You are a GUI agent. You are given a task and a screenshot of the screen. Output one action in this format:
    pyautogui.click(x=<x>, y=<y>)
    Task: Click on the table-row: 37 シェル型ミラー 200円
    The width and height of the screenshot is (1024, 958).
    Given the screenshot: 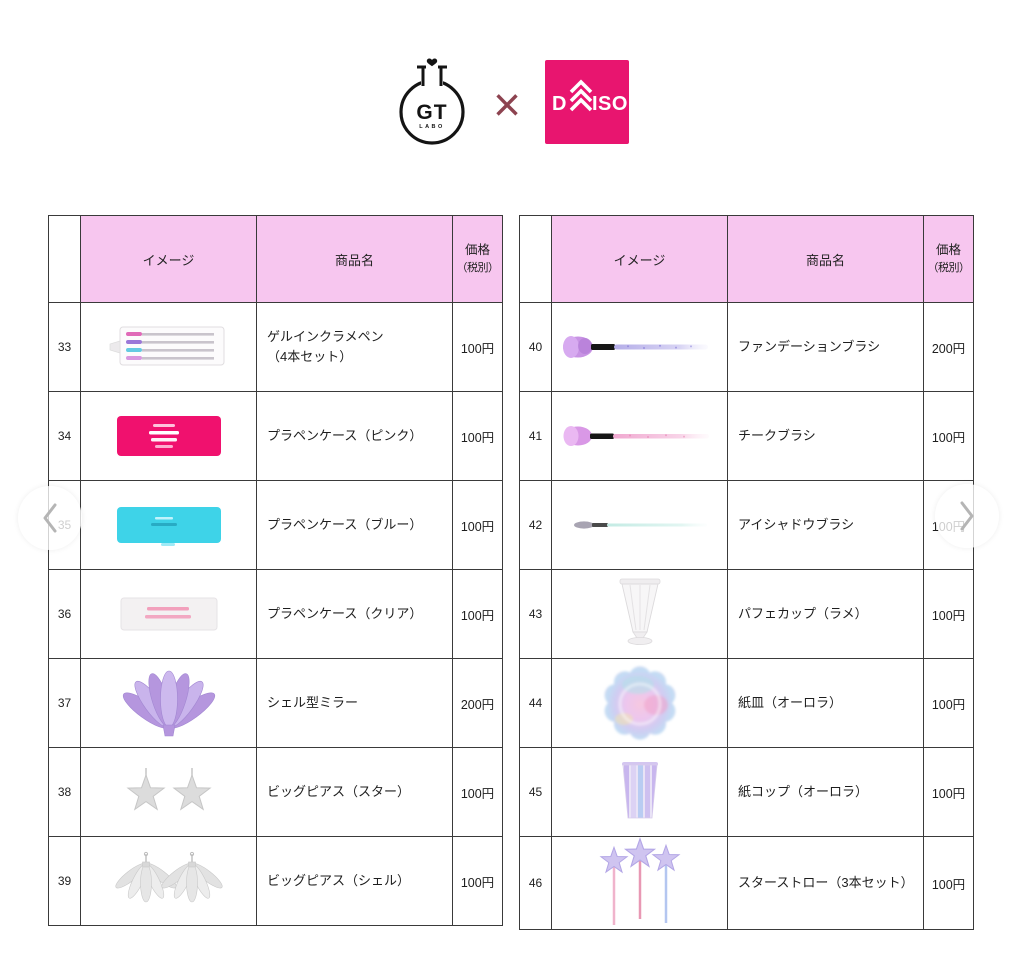 What is the action you would take?
    pyautogui.click(x=275, y=703)
    